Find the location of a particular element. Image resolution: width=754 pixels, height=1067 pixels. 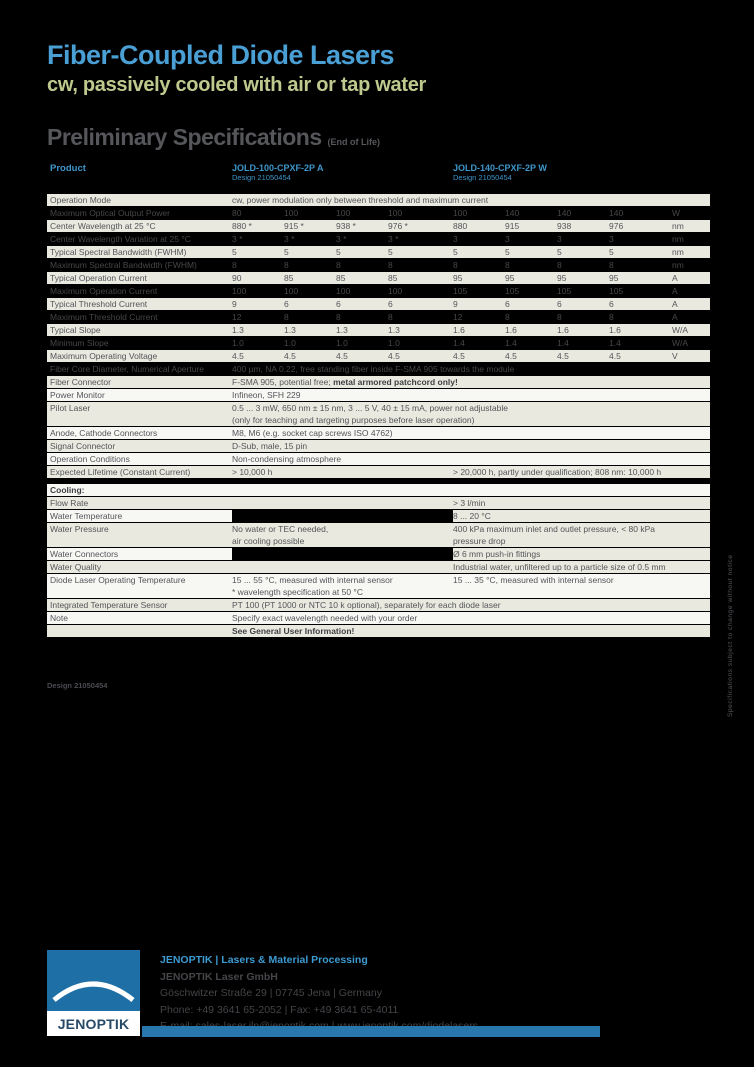

spec-row-label: Operation Conditions is located at coordinates (90, 459).